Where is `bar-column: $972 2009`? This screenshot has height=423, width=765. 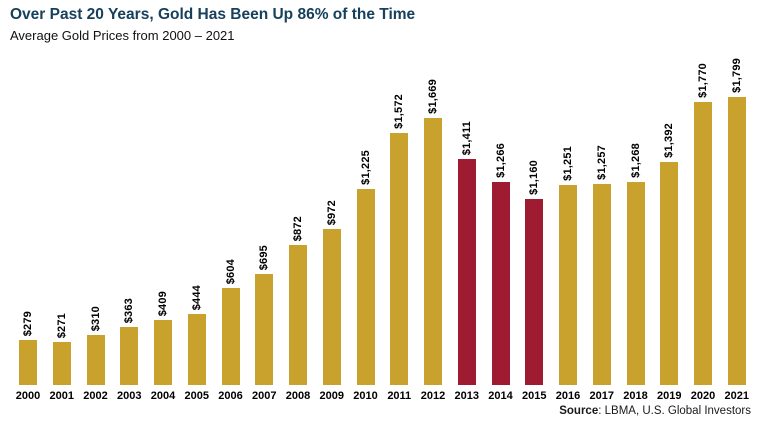
bar-column: $972 2009 is located at coordinates (332, 301).